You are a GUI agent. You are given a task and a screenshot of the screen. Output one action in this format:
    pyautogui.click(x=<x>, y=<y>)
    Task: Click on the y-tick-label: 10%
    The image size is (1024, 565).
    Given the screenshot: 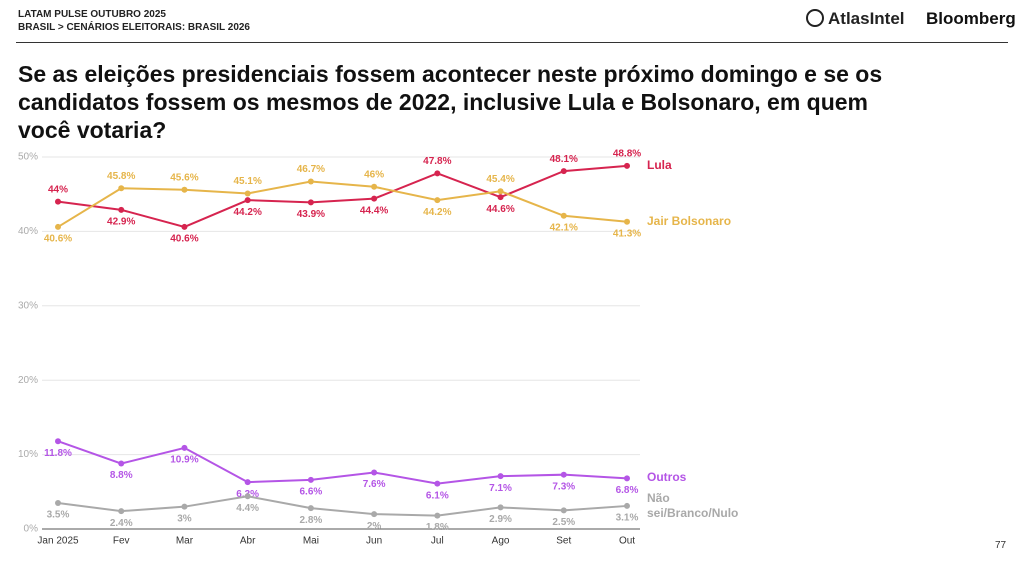 What is the action you would take?
    pyautogui.click(x=28, y=454)
    